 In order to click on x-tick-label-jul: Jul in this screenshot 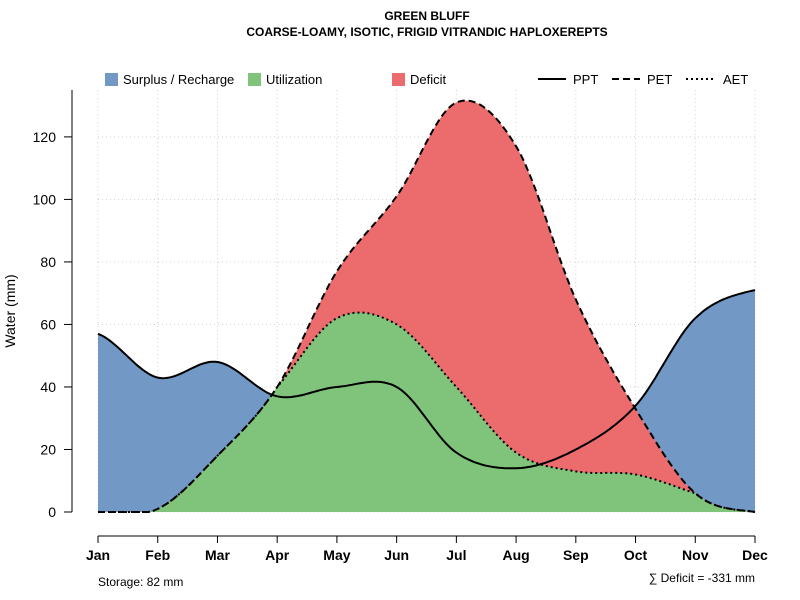, I will do `click(456, 555)`.